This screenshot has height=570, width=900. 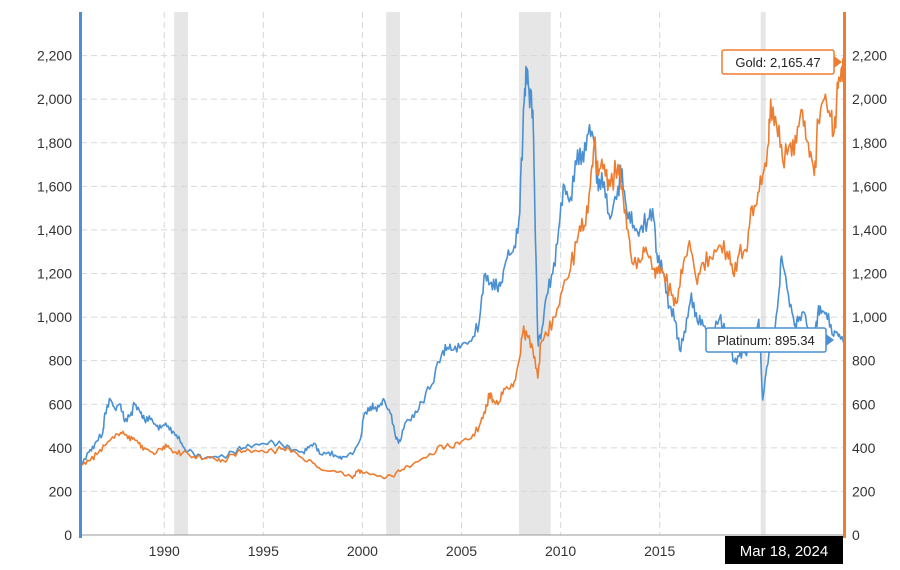 What do you see at coordinates (54, 99) in the screenshot?
I see `y-tick-label-left: 2,000` at bounding box center [54, 99].